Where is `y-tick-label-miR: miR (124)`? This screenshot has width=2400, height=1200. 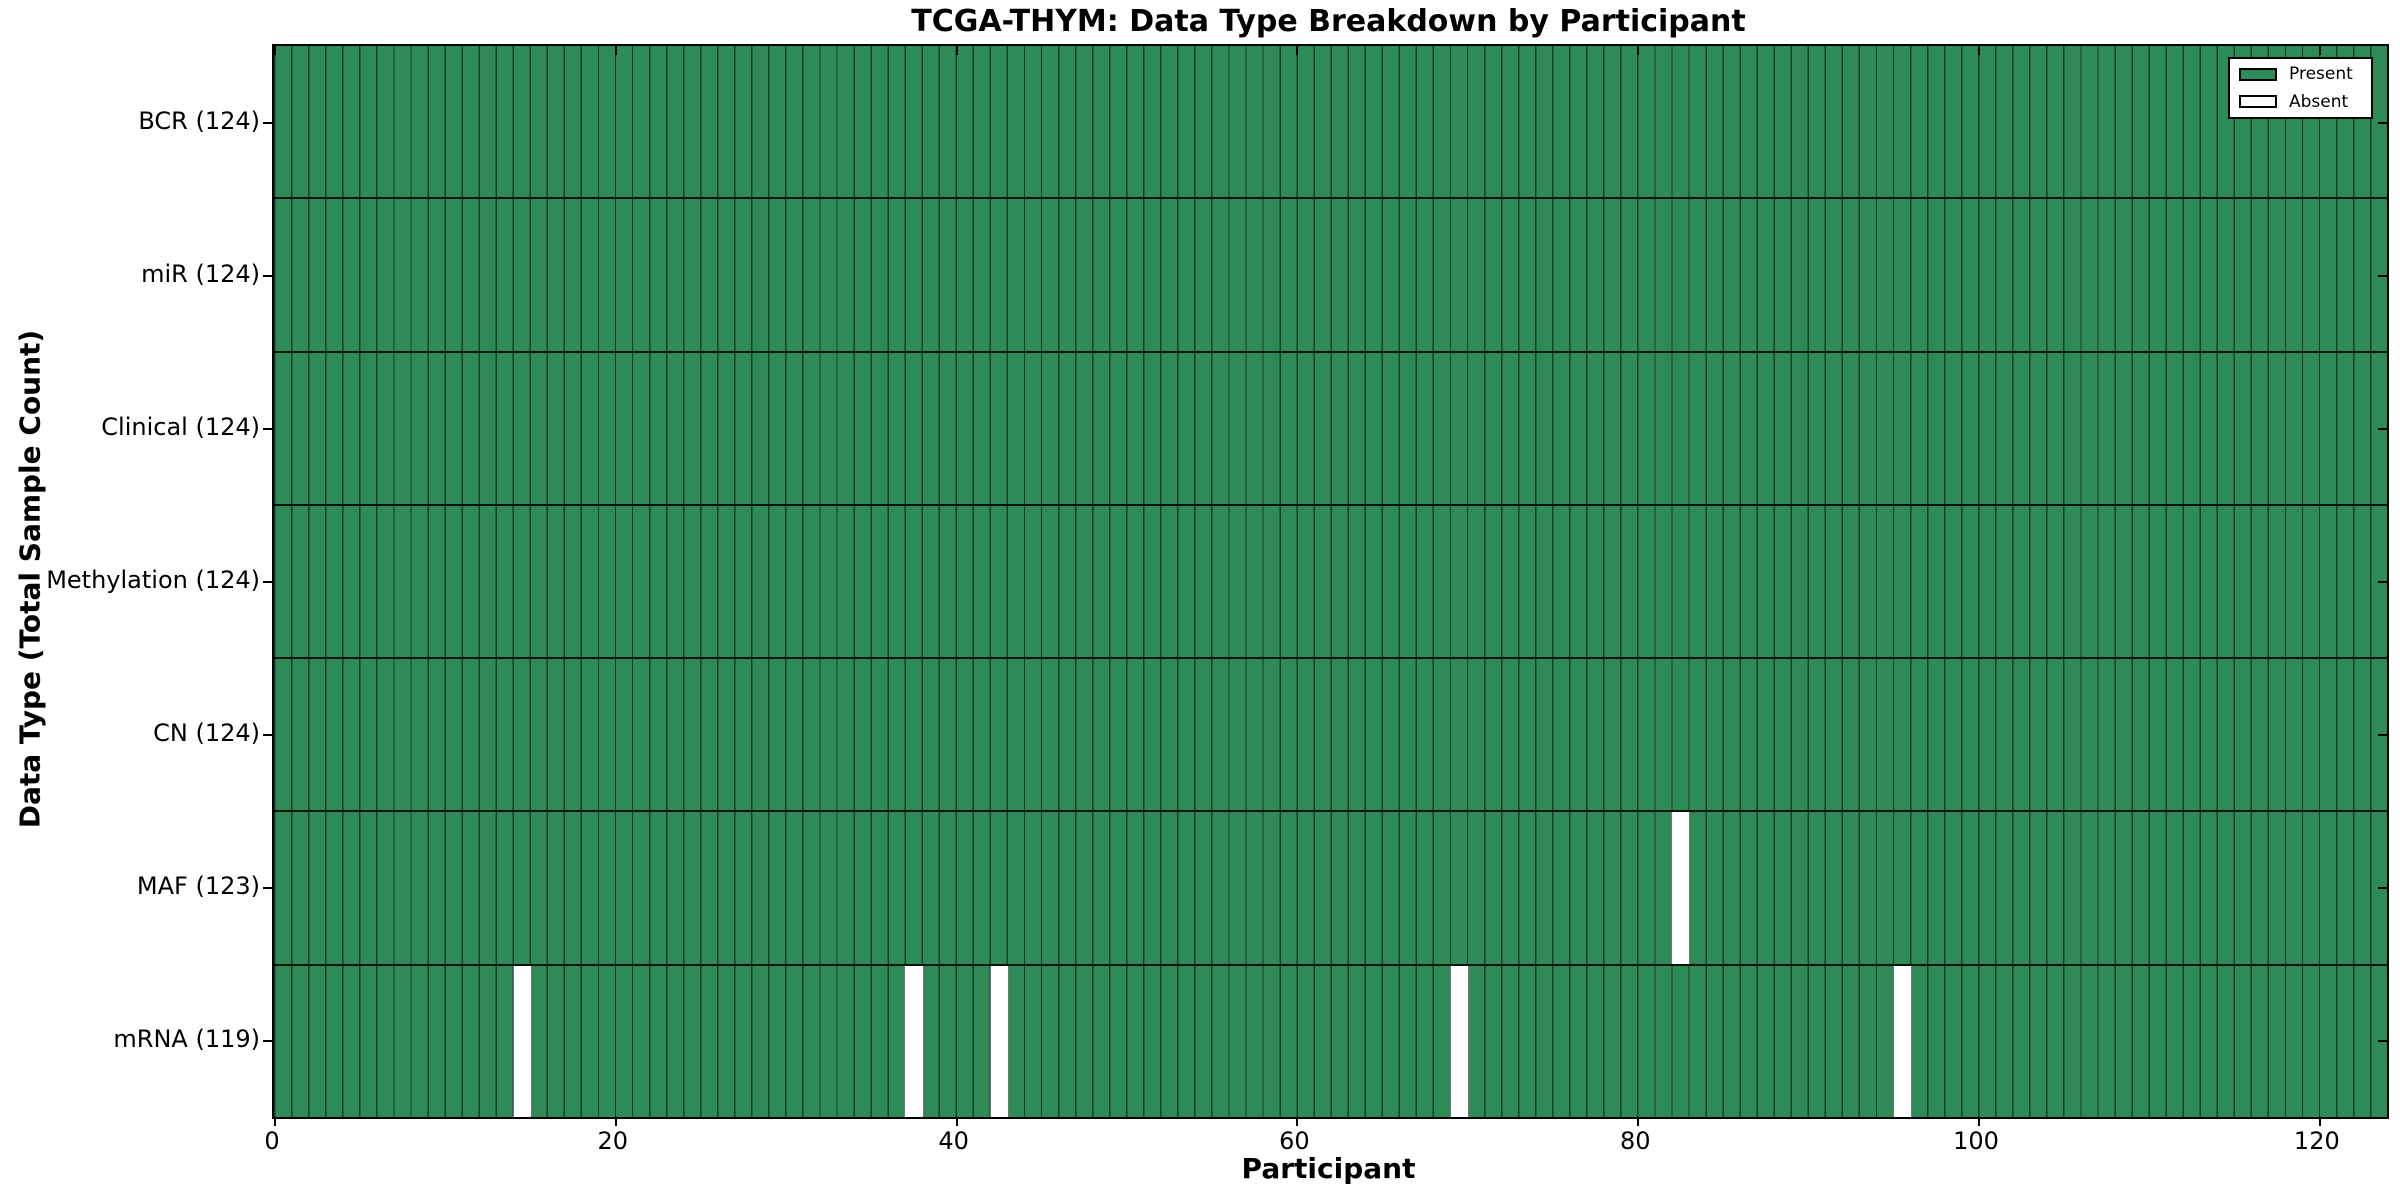 y-tick-label-miR: miR (124) is located at coordinates (200, 273).